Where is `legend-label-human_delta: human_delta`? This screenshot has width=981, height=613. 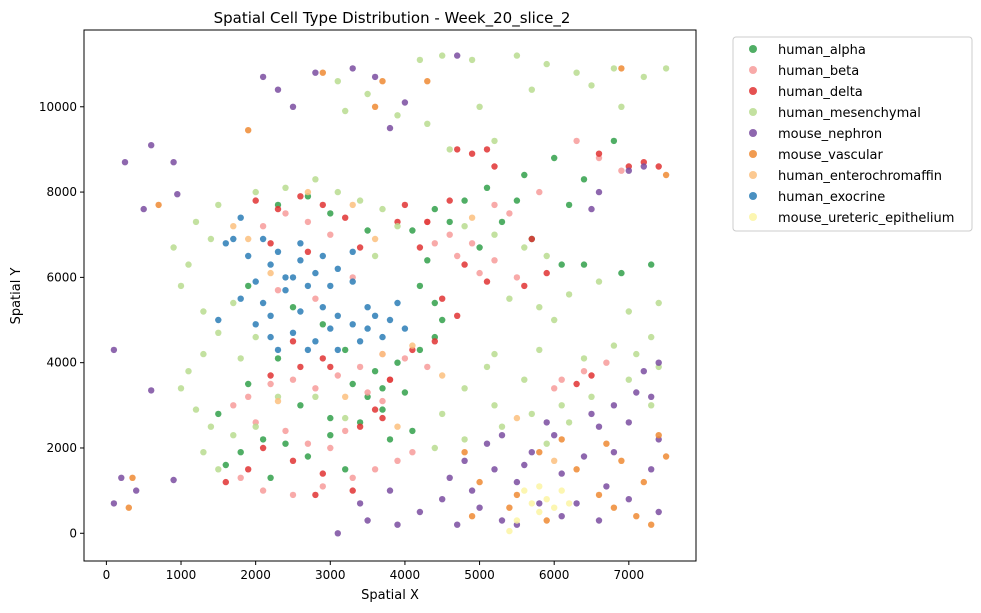 legend-label-human_delta: human_delta is located at coordinates (820, 92).